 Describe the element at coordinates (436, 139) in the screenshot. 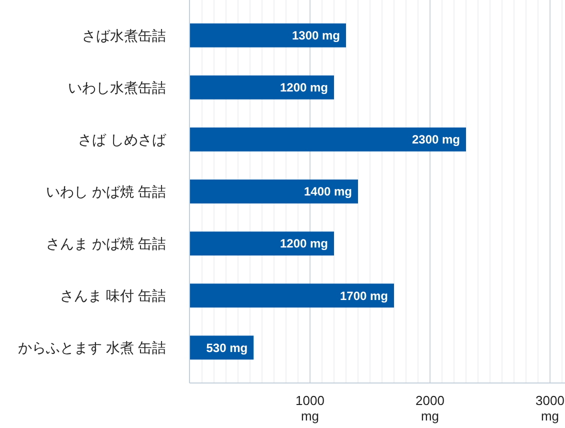

I see `data-label: 2300 mg` at that location.